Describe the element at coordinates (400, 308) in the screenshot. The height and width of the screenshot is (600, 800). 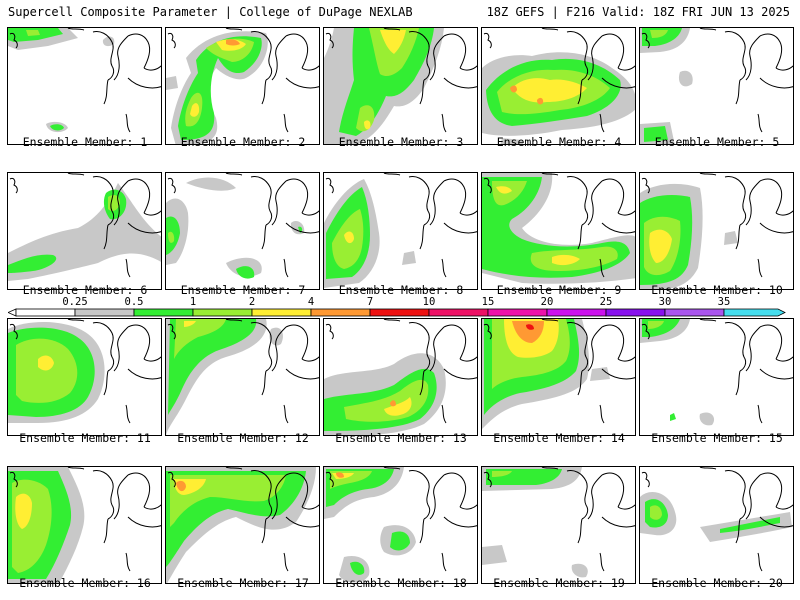
I see `colorbar: 0.25 0.5 1 2 4 7 10 15 20 25 30 35` at that location.